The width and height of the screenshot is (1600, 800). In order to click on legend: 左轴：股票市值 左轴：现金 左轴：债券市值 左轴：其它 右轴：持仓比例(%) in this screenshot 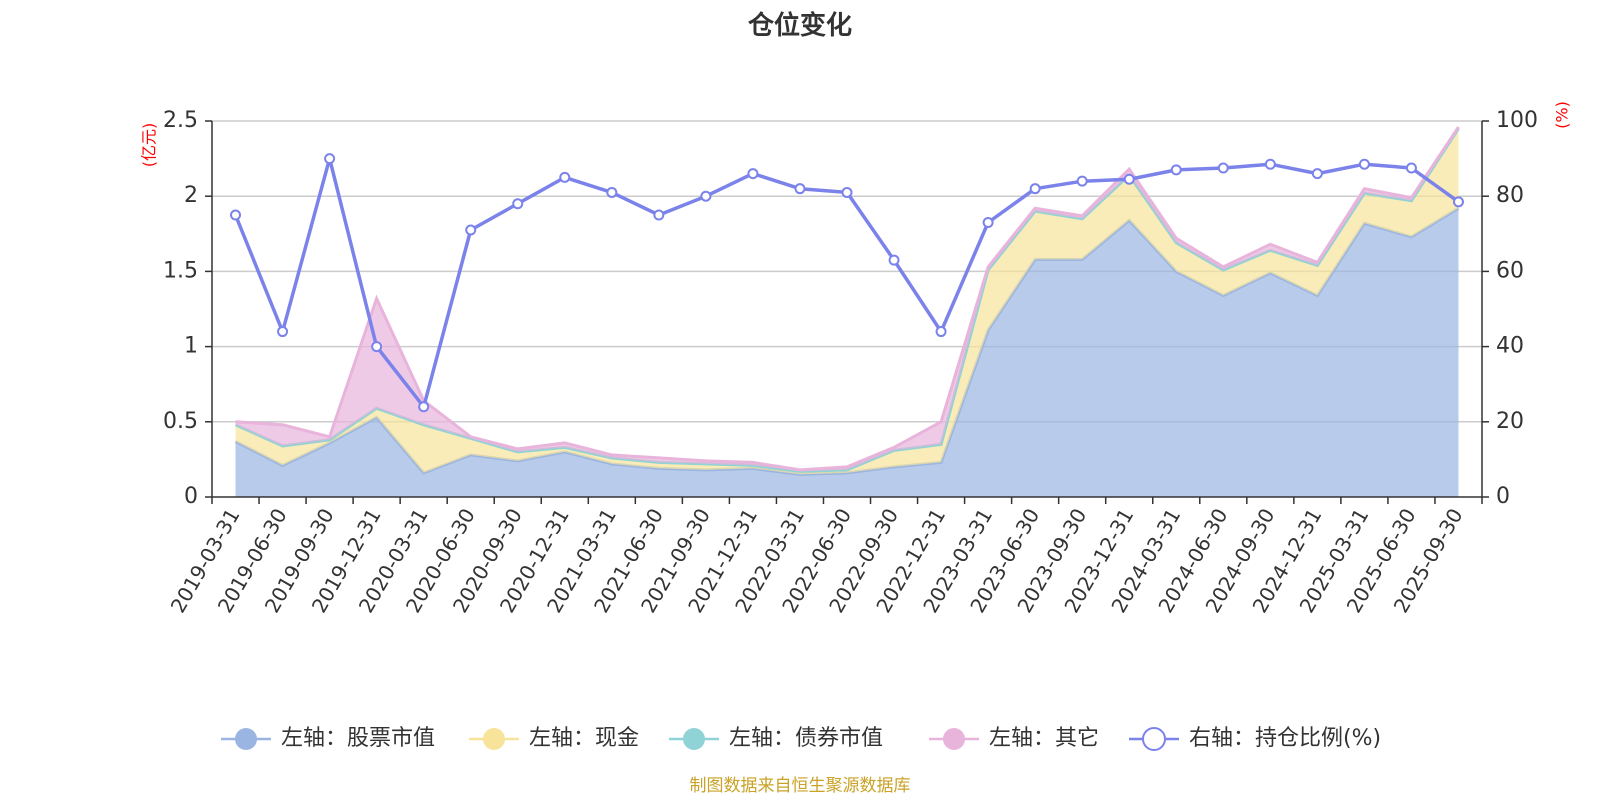, I will do `click(801, 738)`.